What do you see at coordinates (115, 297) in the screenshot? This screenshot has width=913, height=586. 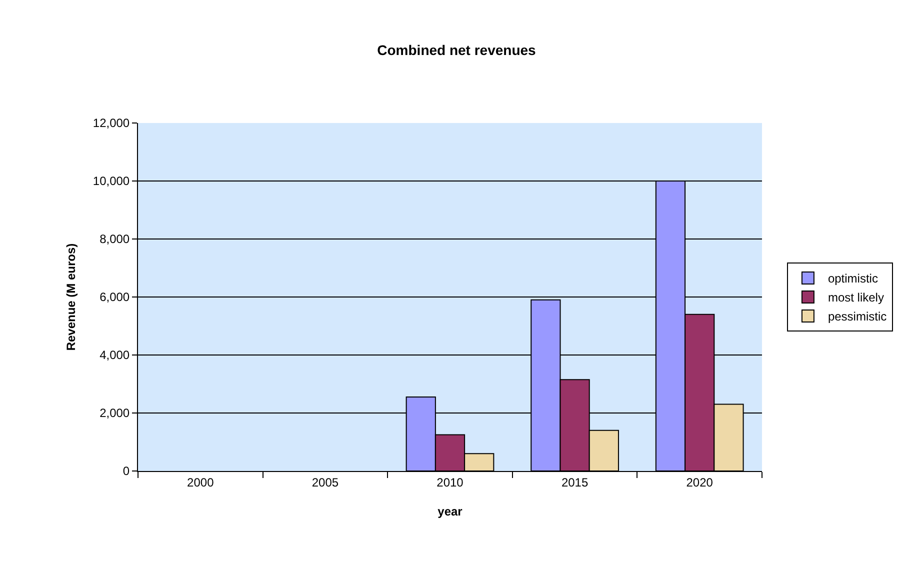 I see `y-tick-label: 6,000` at bounding box center [115, 297].